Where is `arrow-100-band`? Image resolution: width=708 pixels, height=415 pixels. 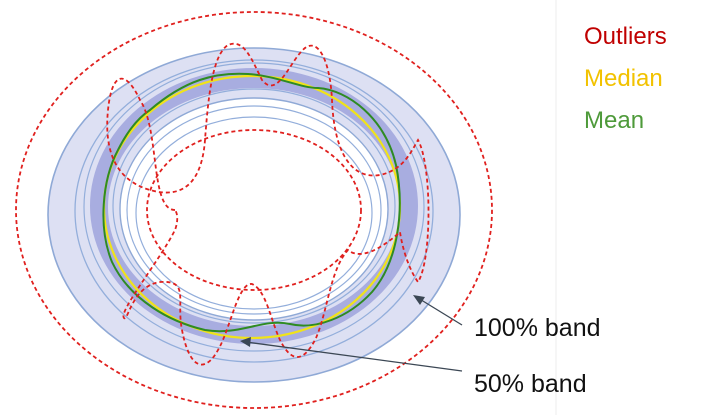
arrow-100-band is located at coordinates (438, 310).